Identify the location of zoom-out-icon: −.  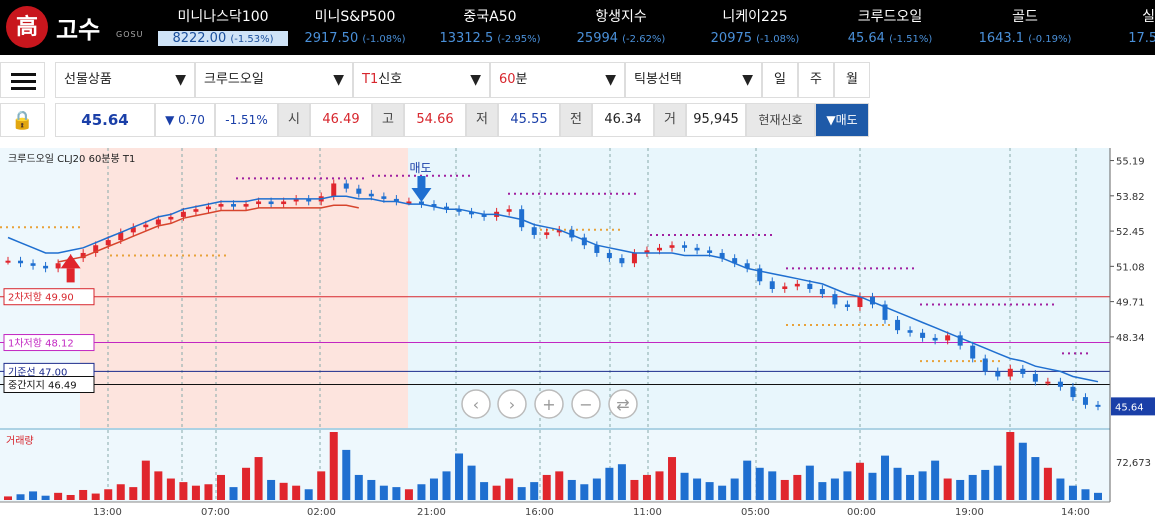
(586, 404).